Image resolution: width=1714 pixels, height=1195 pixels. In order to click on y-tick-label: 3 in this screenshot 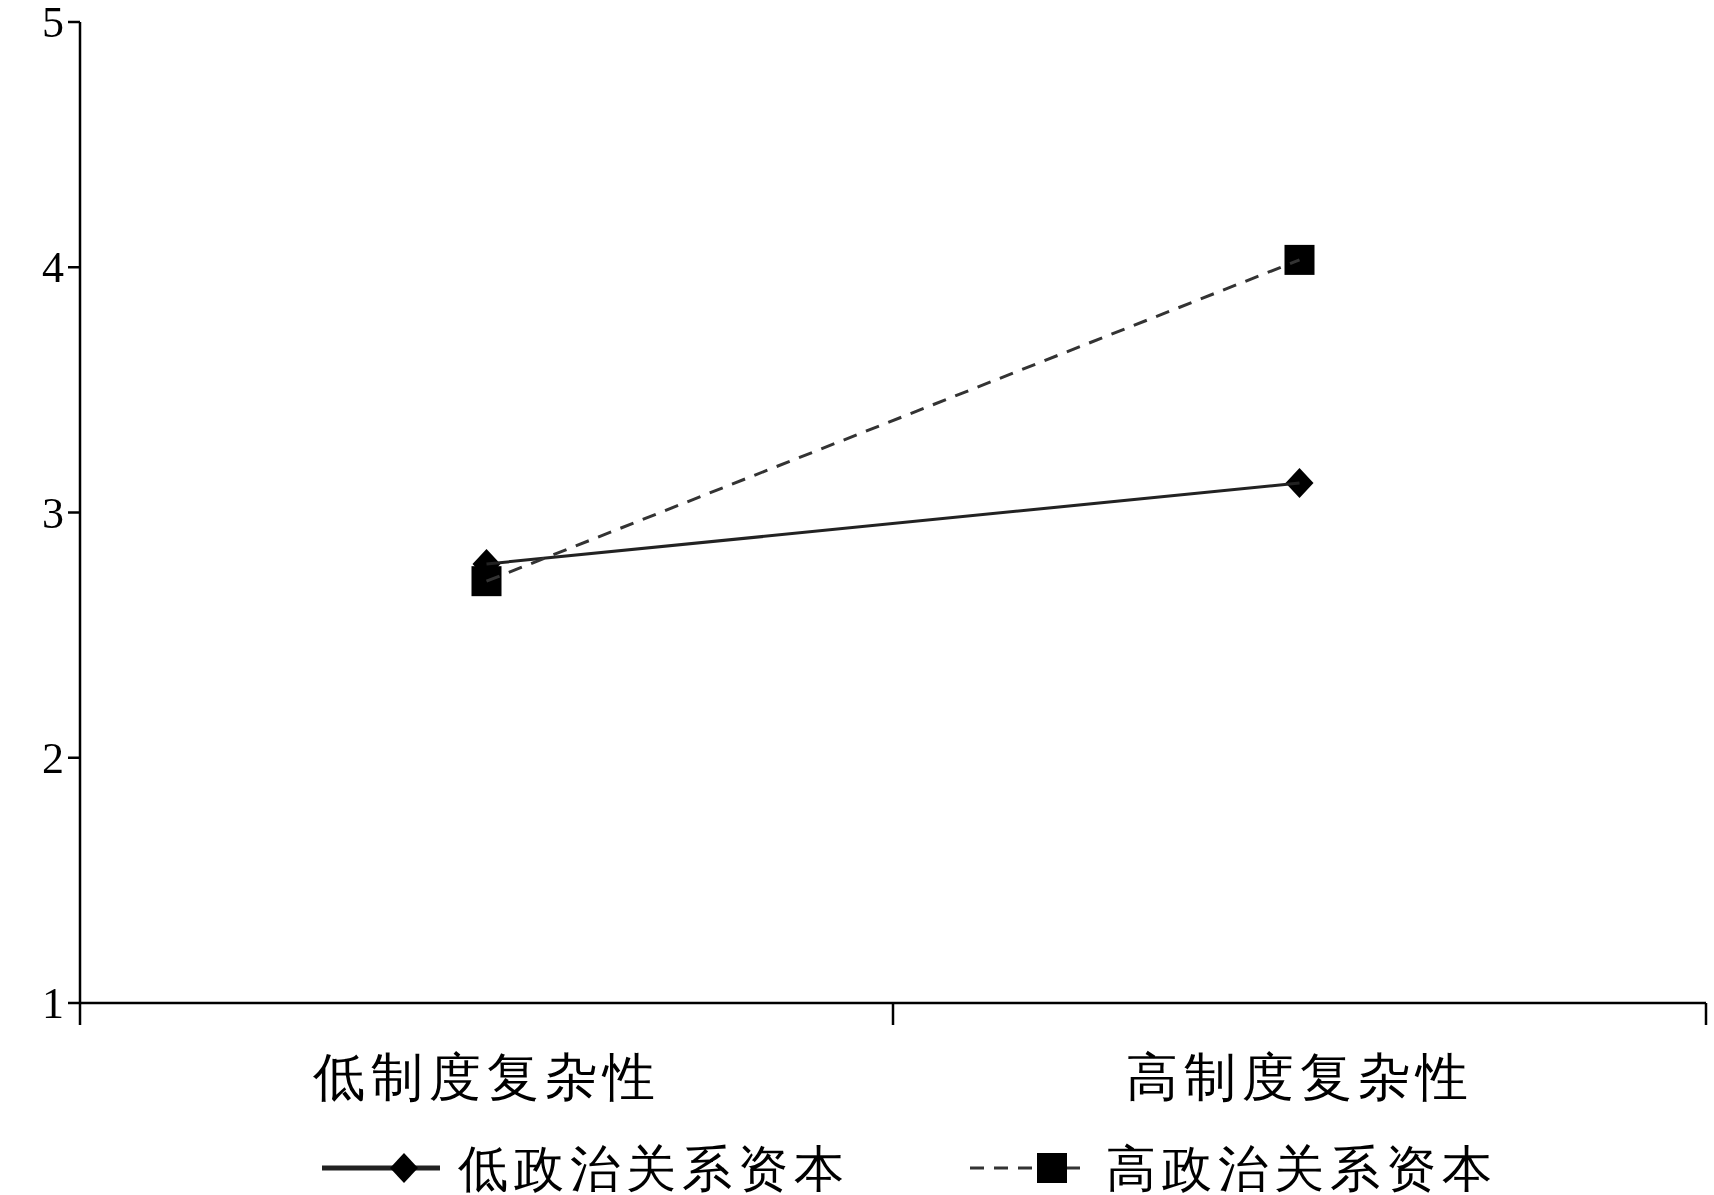, I will do `click(53, 513)`.